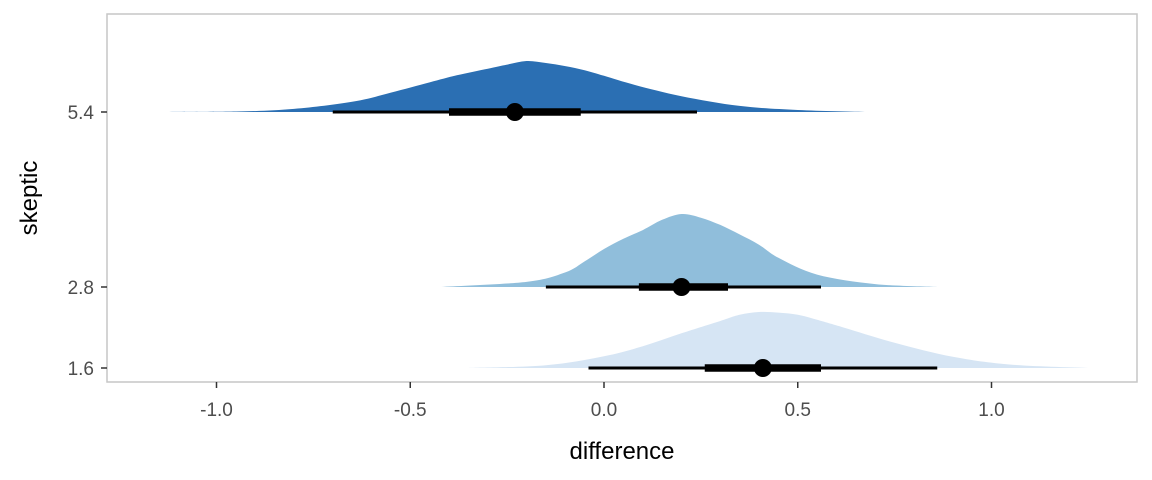 This screenshot has height=480, width=1152. I want to click on density-1.6, so click(778, 339).